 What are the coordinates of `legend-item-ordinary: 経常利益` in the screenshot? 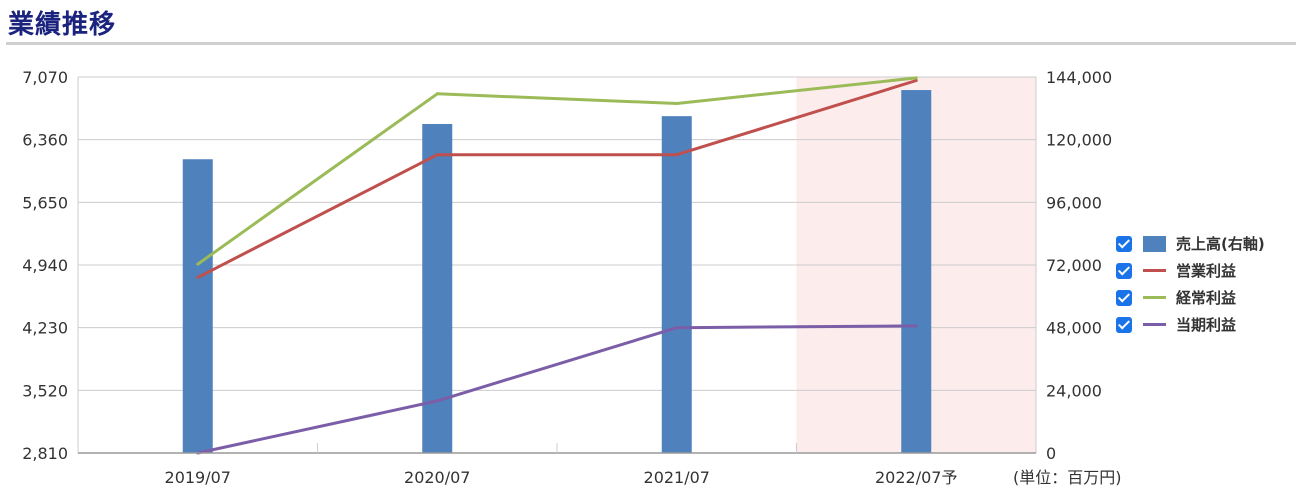 It's located at (1190, 297).